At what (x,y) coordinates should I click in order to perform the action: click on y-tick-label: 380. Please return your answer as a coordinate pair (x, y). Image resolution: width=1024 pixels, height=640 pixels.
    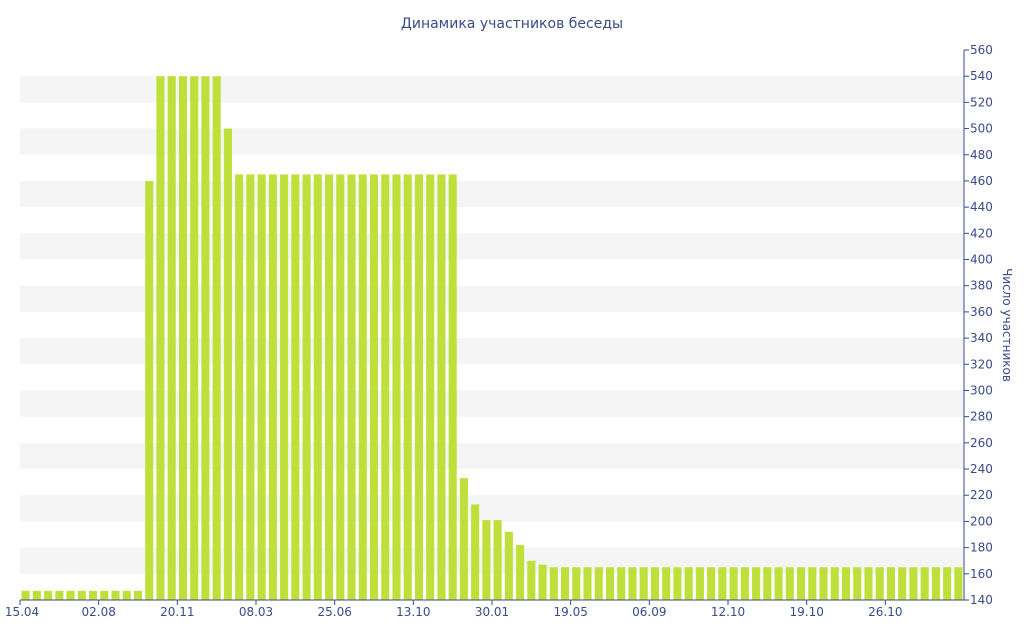
    Looking at the image, I should click on (981, 286).